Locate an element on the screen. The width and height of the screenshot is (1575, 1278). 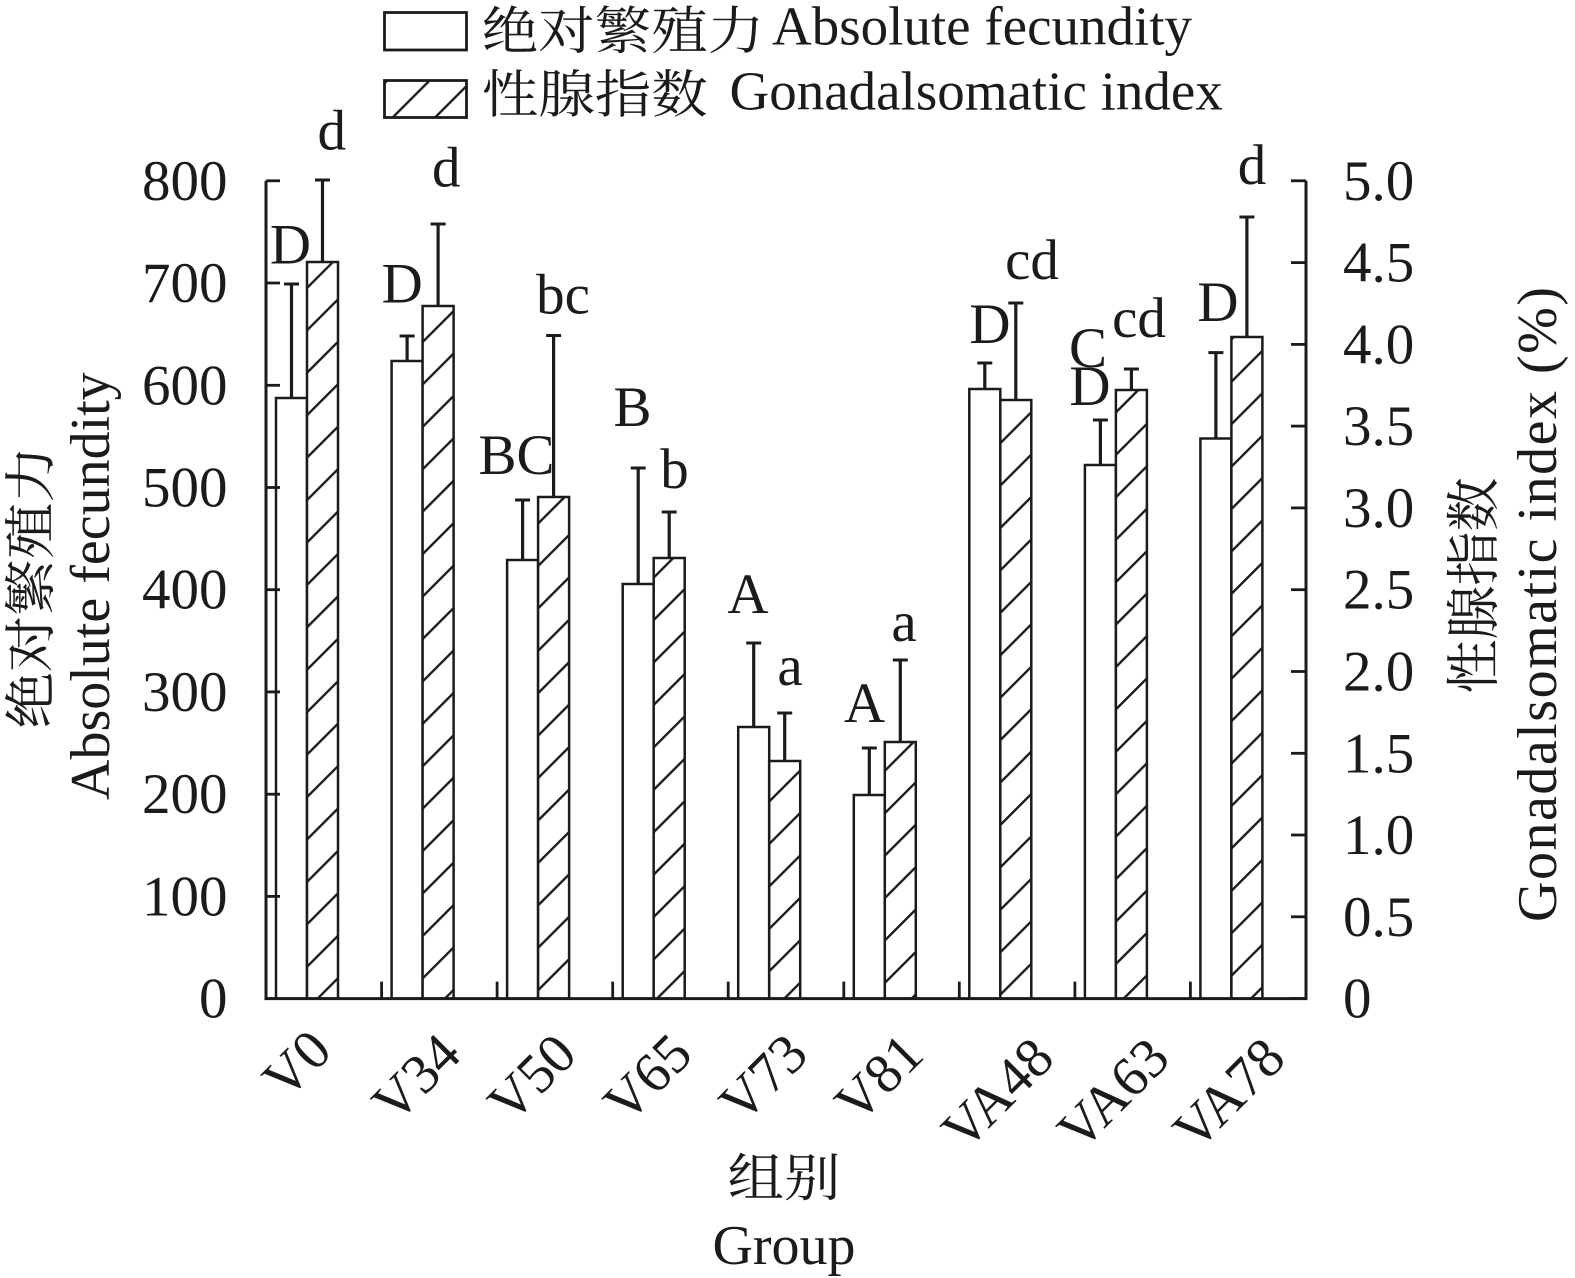
svg-text: B is located at coordinates (632, 407).